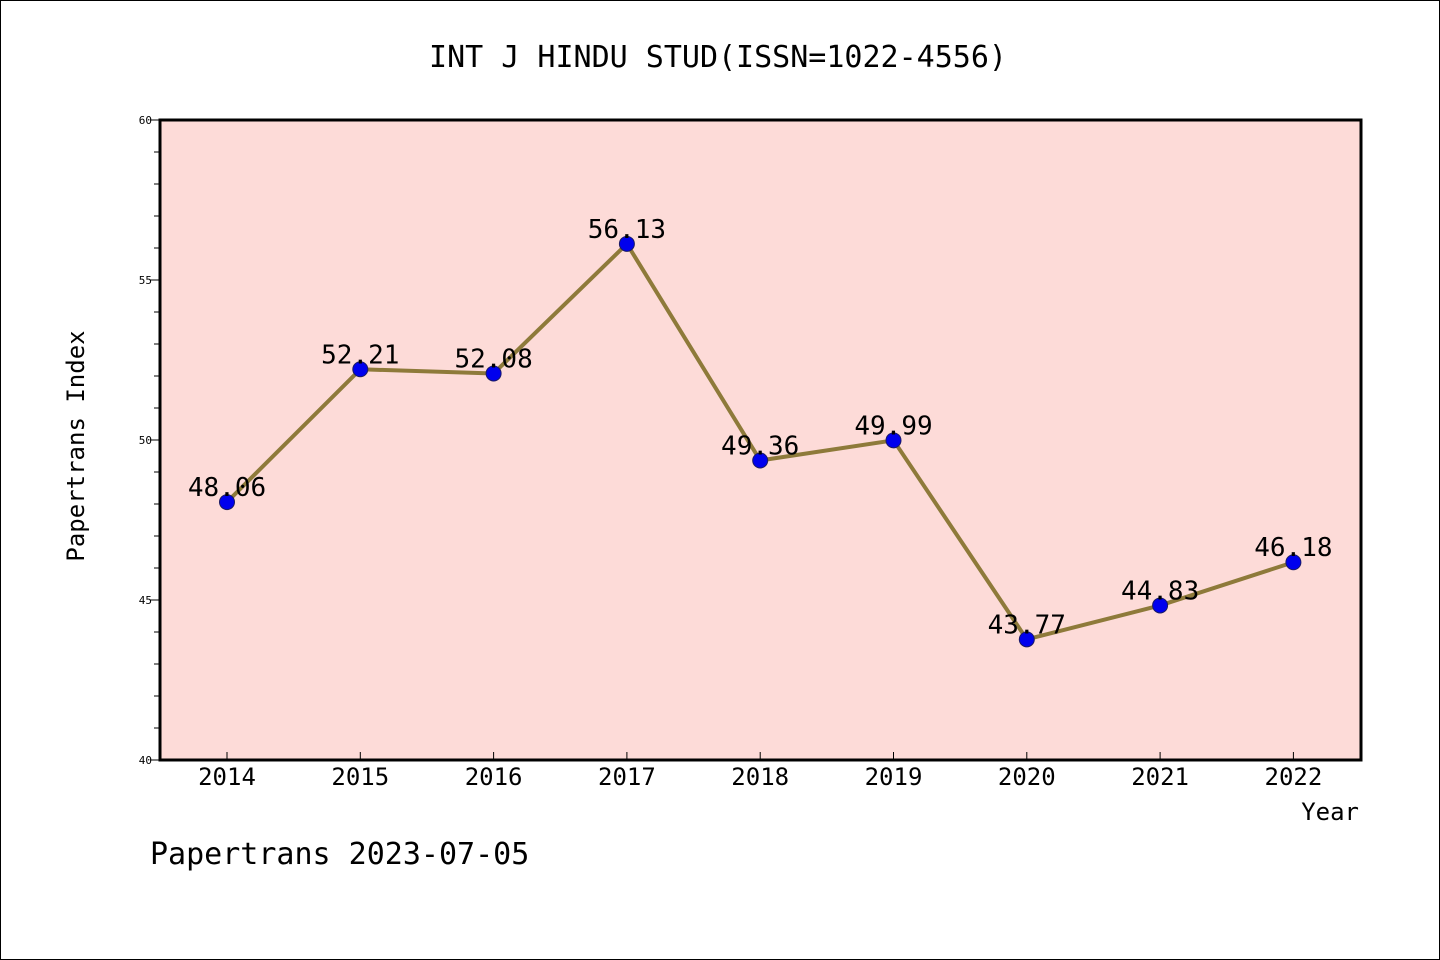 The image size is (1440, 960). I want to click on x-tick-label: 2020, so click(1027, 777).